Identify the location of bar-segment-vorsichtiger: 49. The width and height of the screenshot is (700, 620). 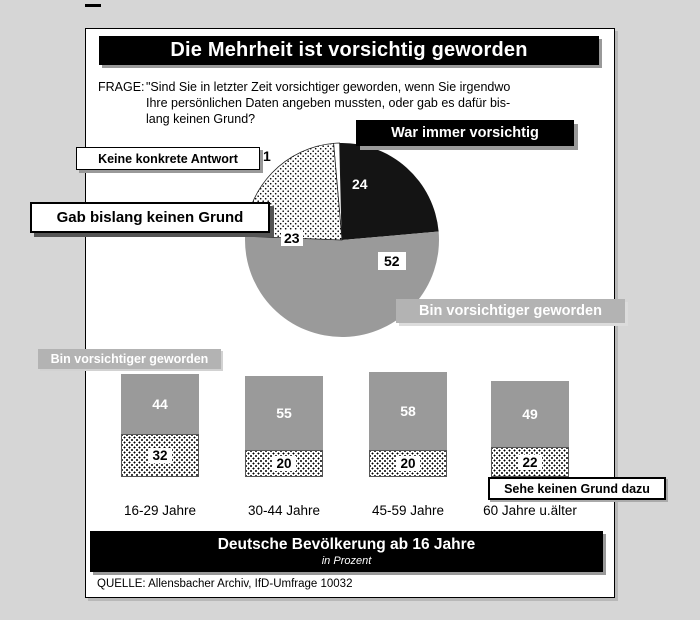
(530, 414).